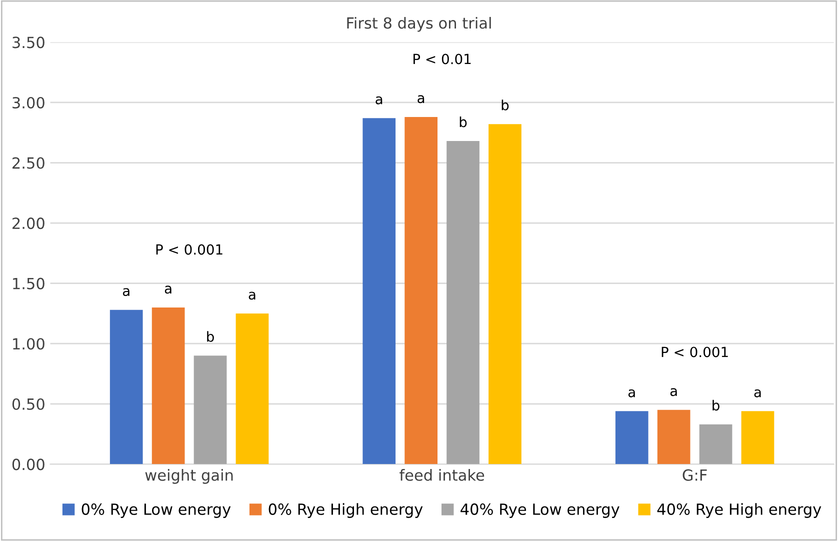  I want to click on x-tick-label: feed intake, so click(442, 475).